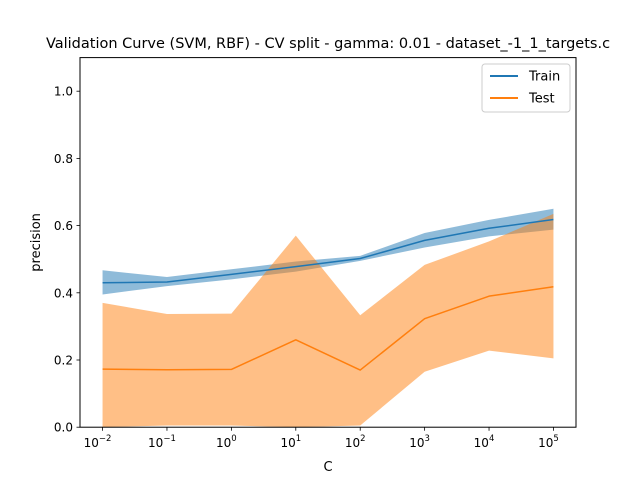 Image resolution: width=640 pixels, height=480 pixels. Describe the element at coordinates (63, 428) in the screenshot. I see `y-tick-label: 0.0` at that location.